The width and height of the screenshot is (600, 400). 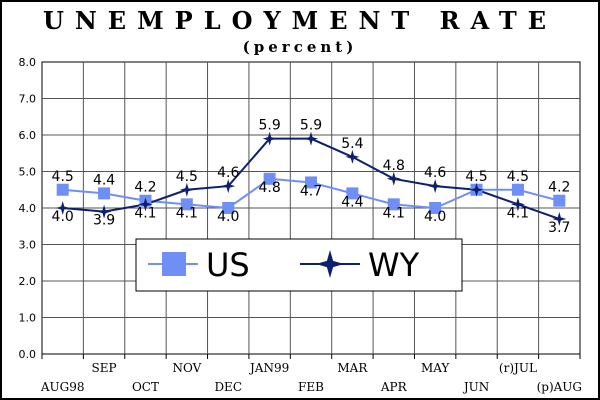 What do you see at coordinates (28, 172) in the screenshot?
I see `y-tick-label: 5.0` at bounding box center [28, 172].